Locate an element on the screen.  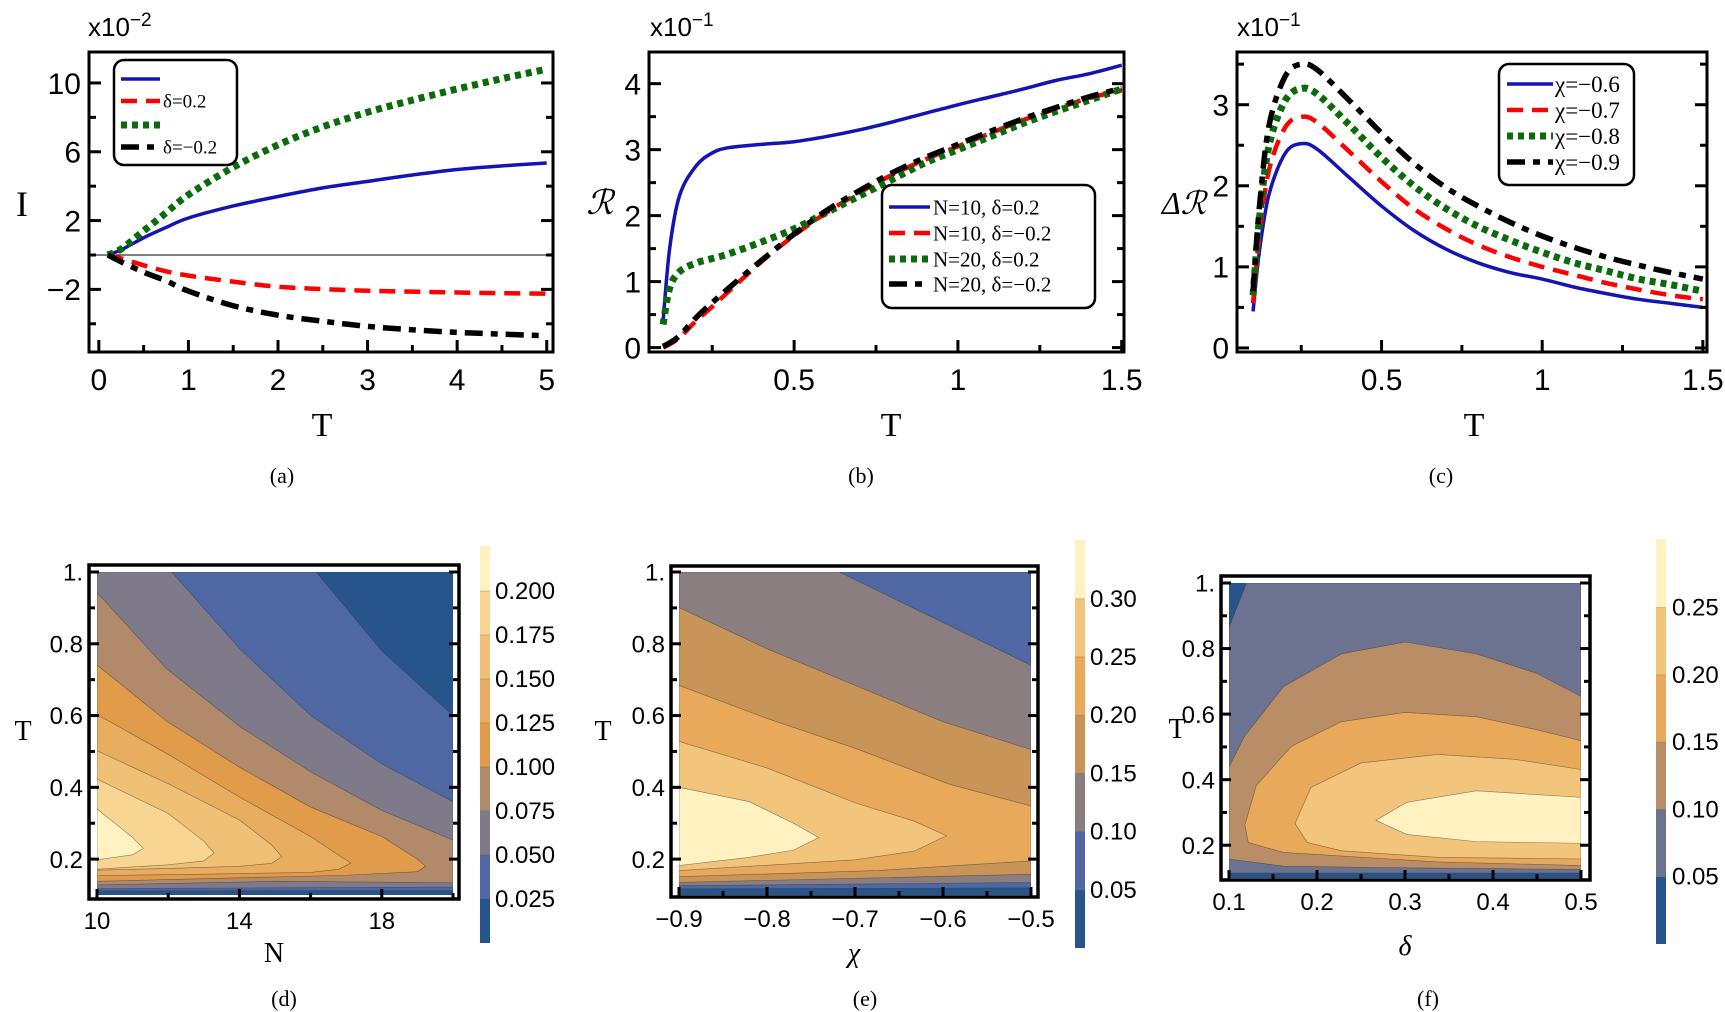
y-tick-label: 6 is located at coordinates (72, 153).